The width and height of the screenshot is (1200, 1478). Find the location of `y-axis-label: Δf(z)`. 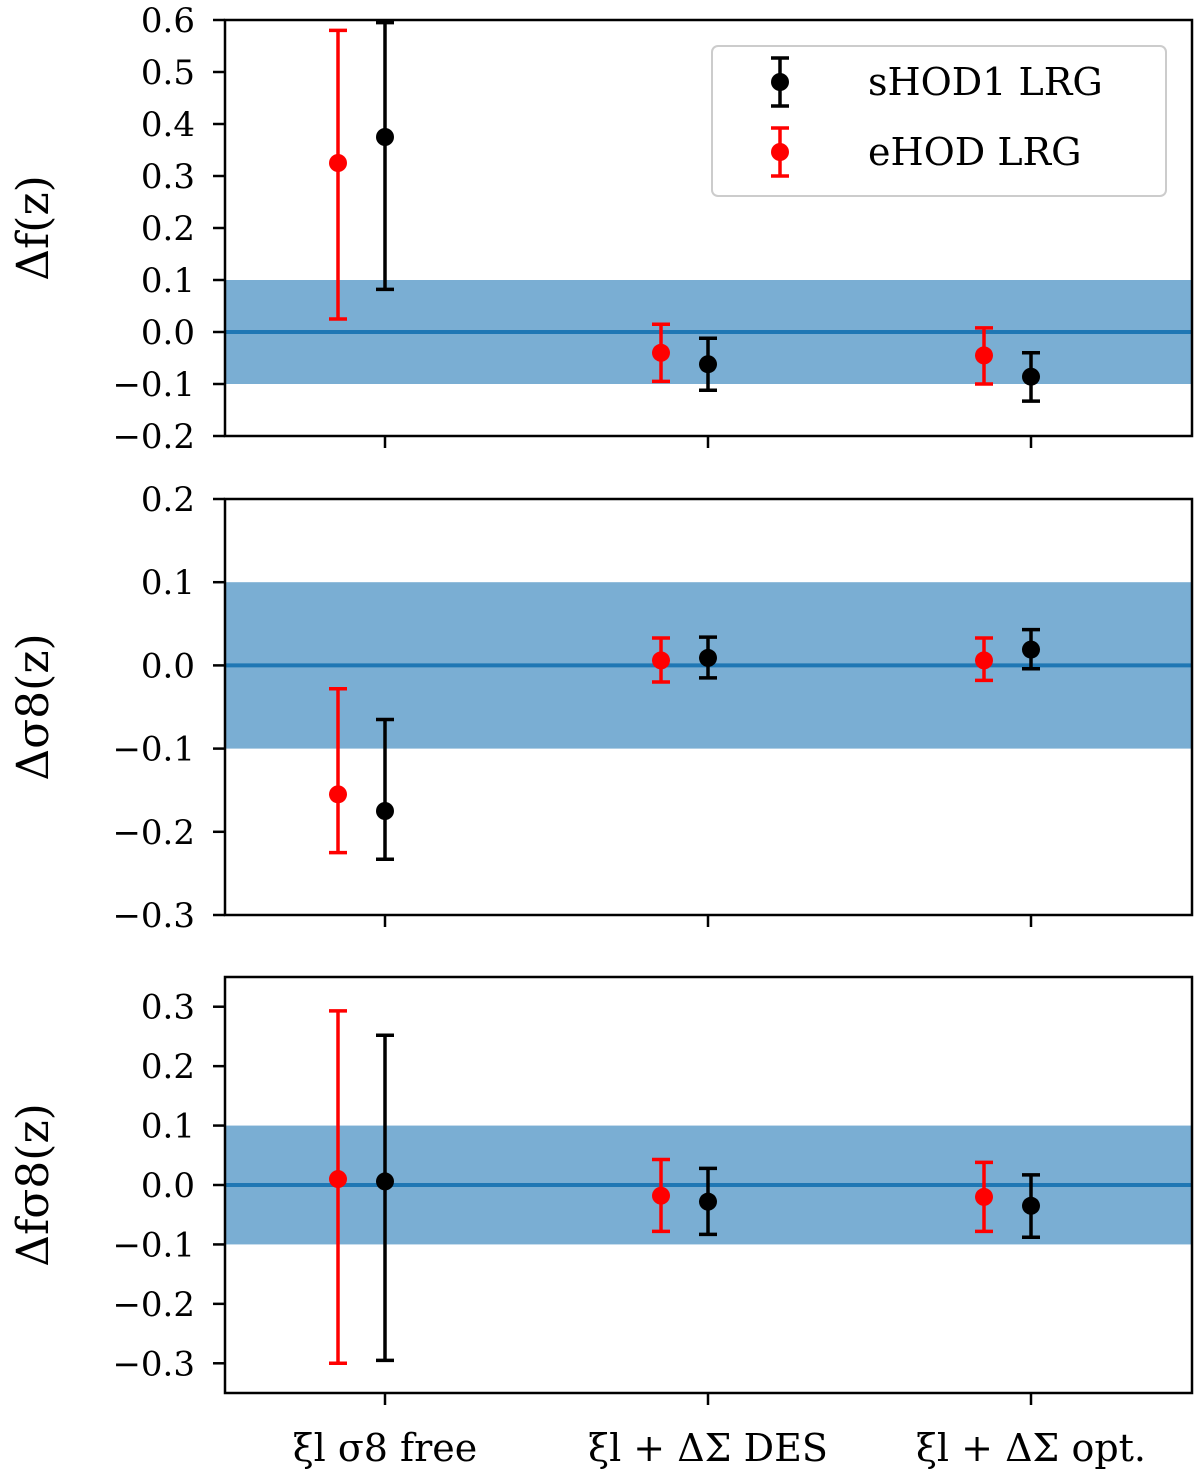

y-axis-label: Δf(z) is located at coordinates (33, 228).